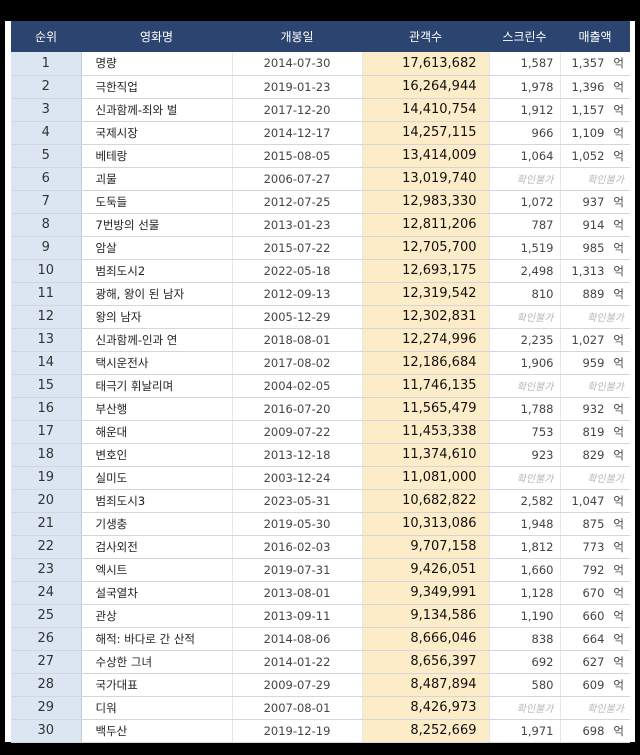 The image size is (640, 755). I want to click on rank-cell: 17, so click(46, 432).